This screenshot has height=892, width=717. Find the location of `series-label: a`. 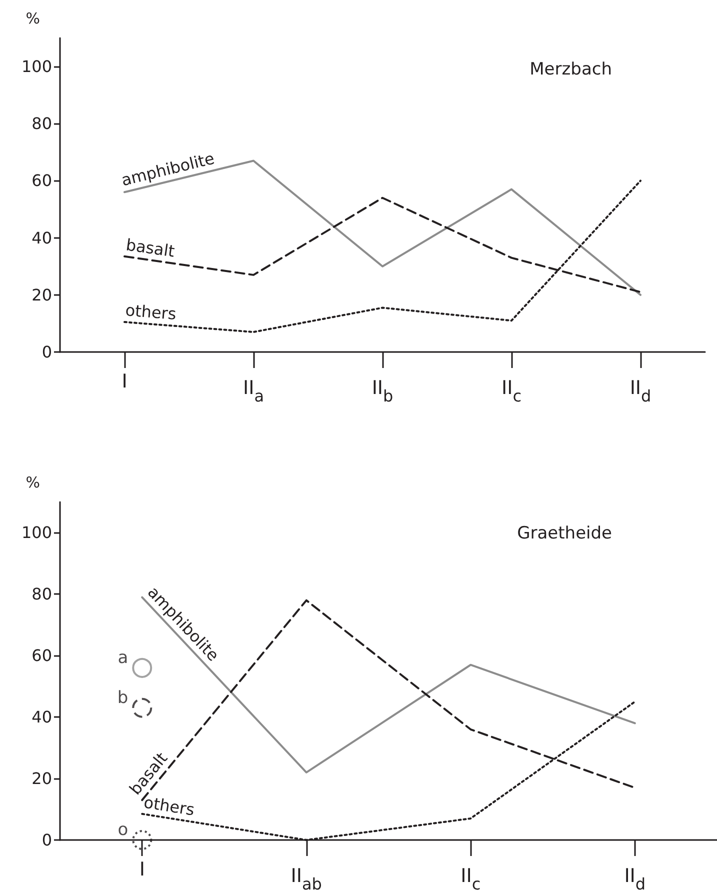

series-label: a is located at coordinates (123, 658).